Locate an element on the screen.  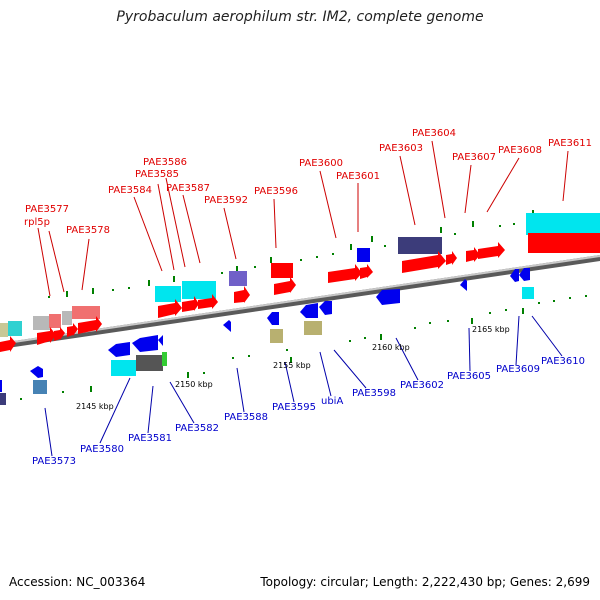
gene-label: PAE3603 is located at coordinates (401, 148).